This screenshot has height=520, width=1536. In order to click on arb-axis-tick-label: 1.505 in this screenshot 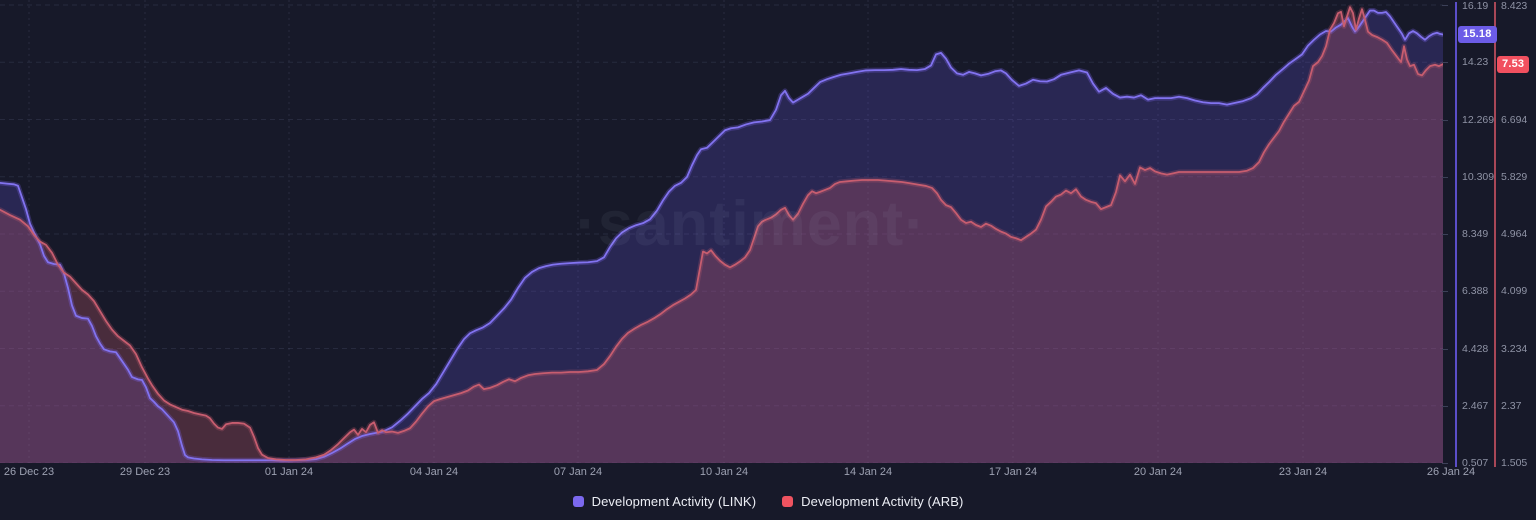, I will do `click(1514, 463)`.